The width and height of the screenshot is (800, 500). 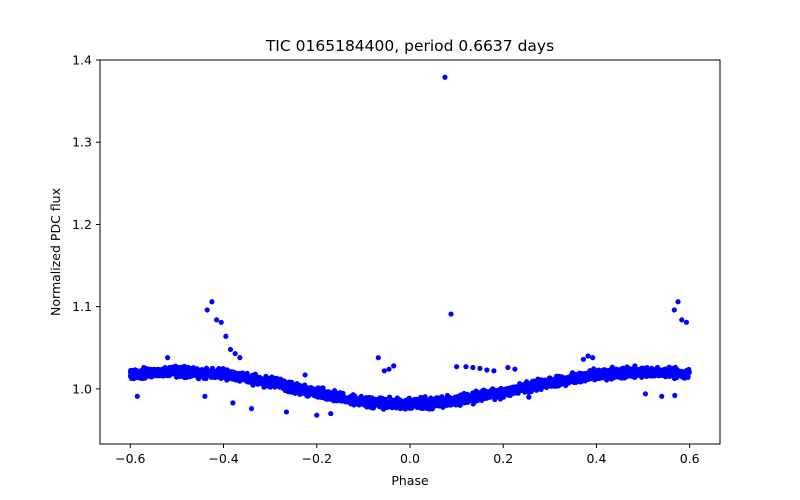 I want to click on x-tick-label: −0.4, so click(x=223, y=458).